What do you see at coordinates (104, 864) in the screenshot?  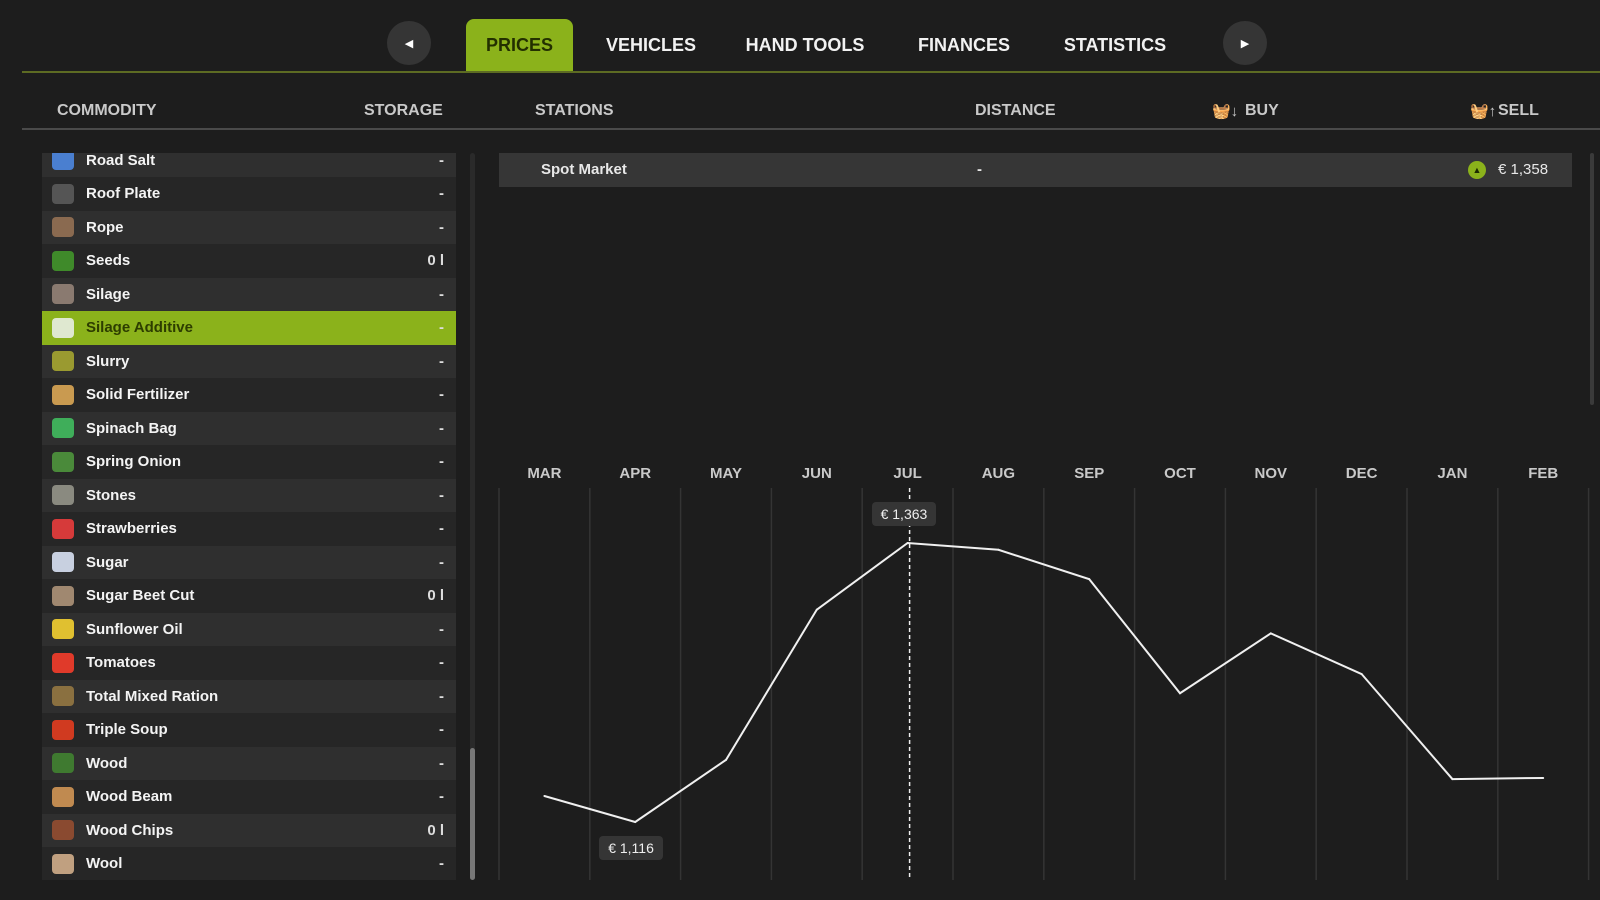 I see `commodity-name: Wool` at bounding box center [104, 864].